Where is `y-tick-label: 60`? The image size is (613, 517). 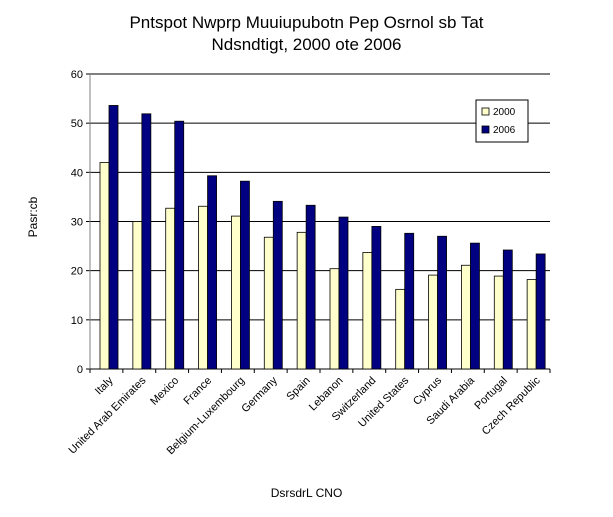
y-tick-label: 60 is located at coordinates (77, 75).